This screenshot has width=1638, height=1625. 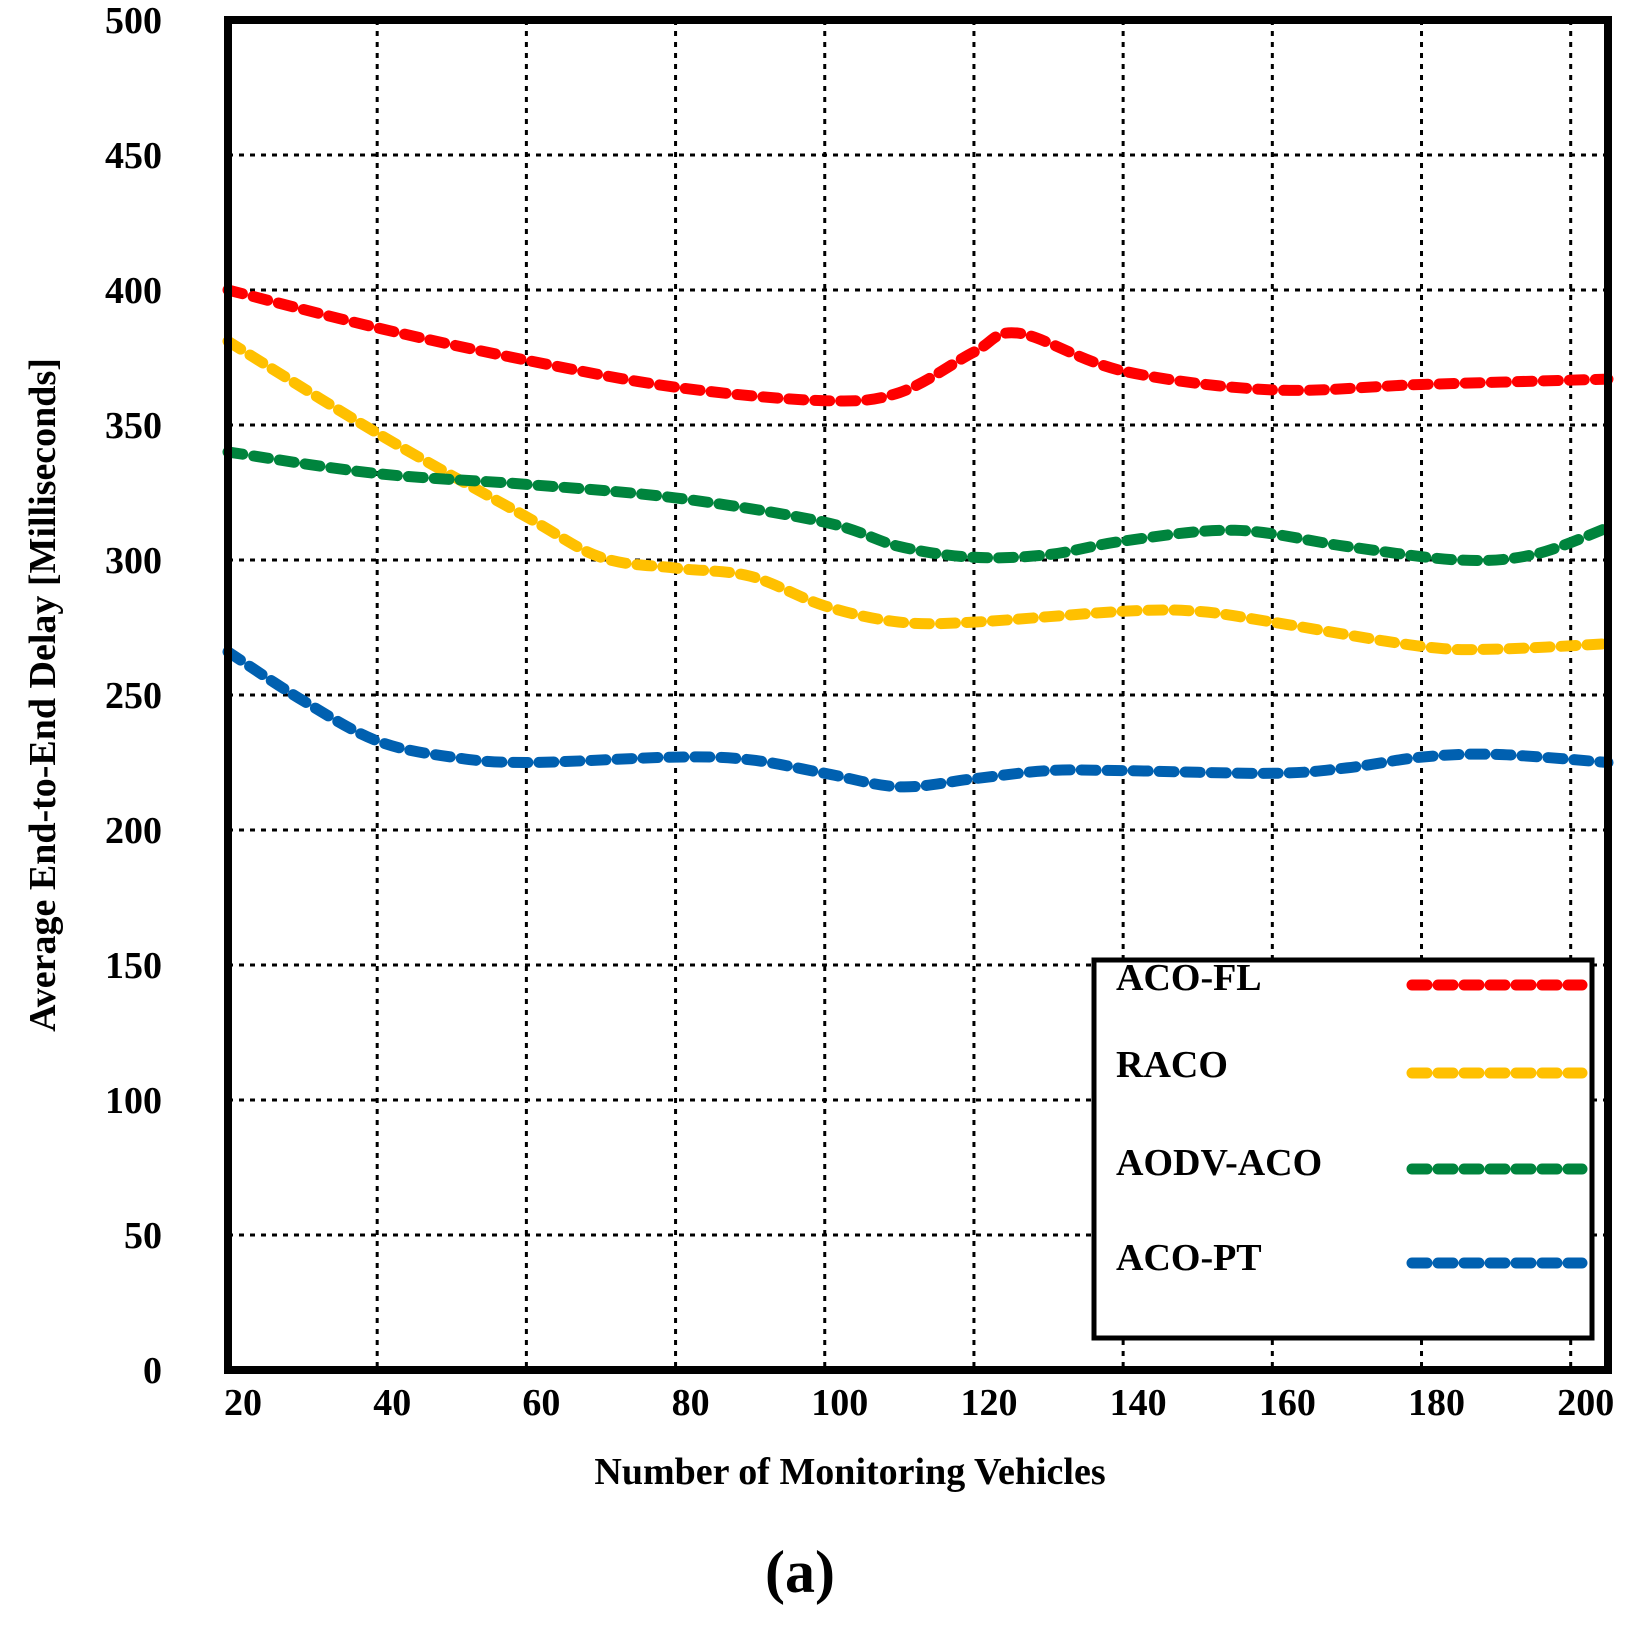 What do you see at coordinates (1585, 1403) in the screenshot?
I see `x-tick-label: 200` at bounding box center [1585, 1403].